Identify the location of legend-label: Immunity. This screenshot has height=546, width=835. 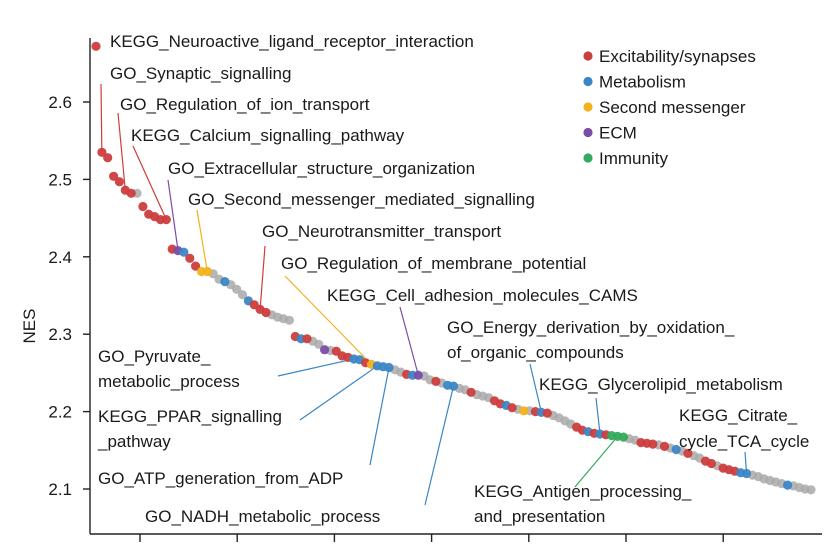
(633, 158).